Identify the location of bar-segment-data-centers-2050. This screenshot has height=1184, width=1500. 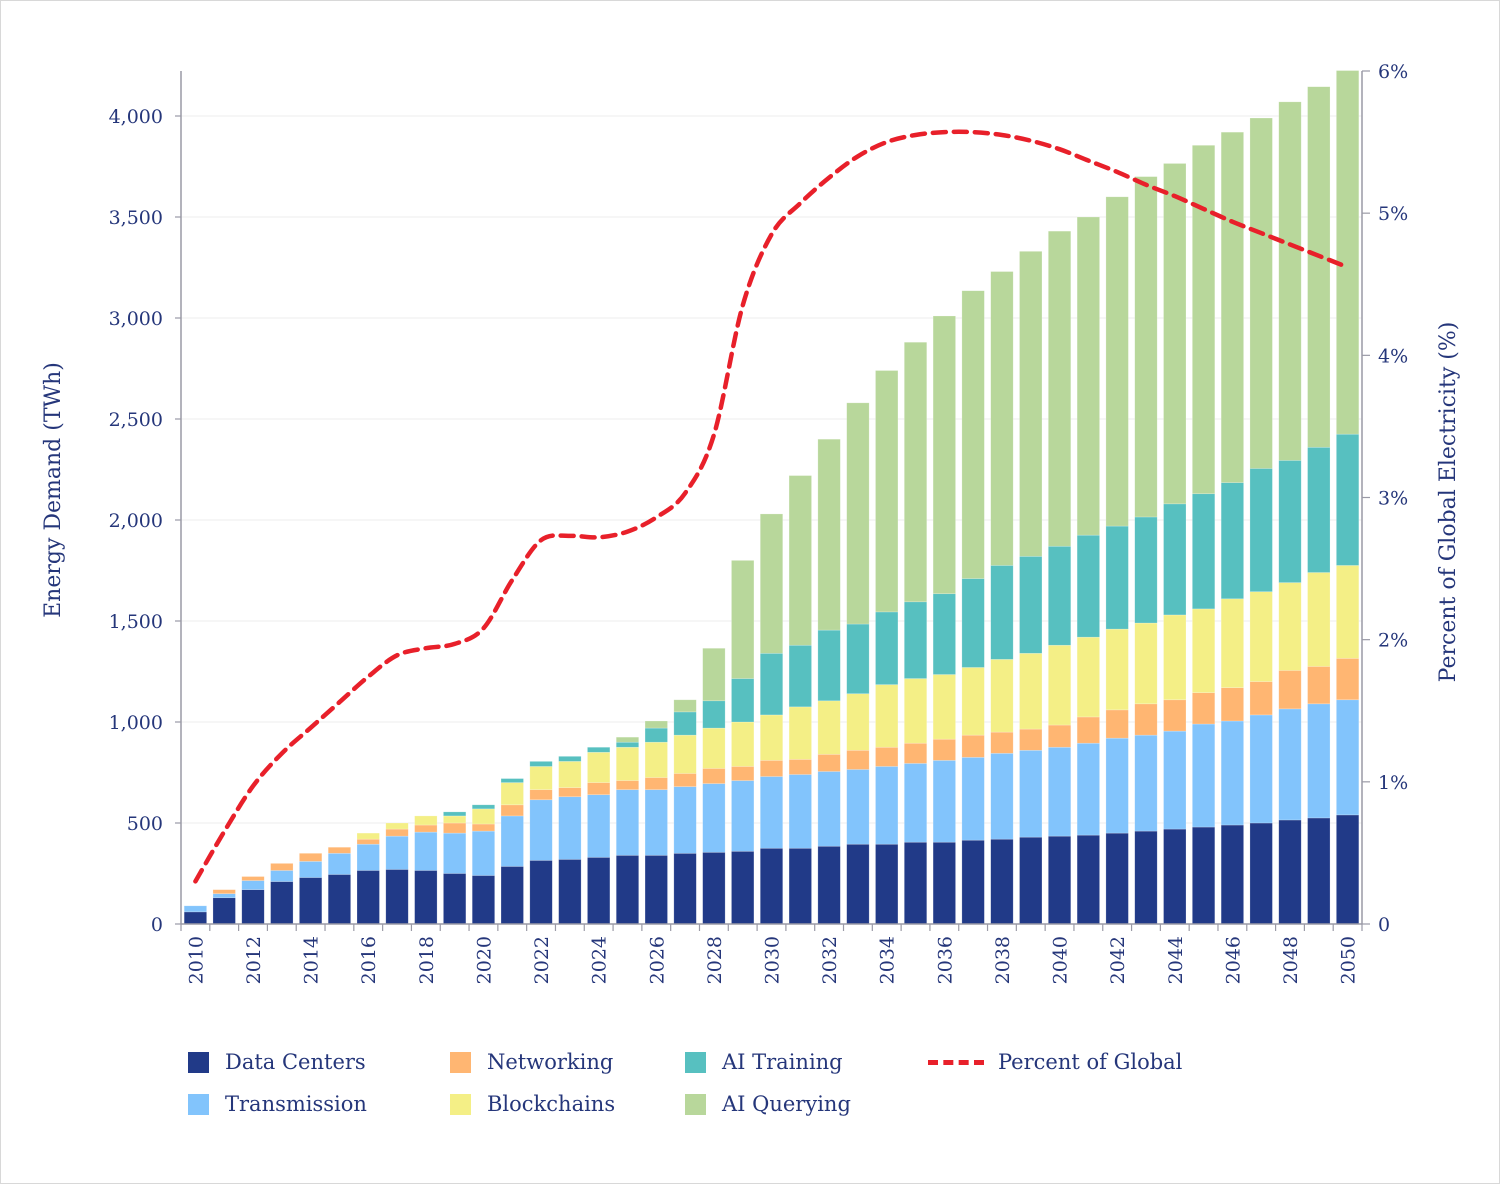
(1348, 869).